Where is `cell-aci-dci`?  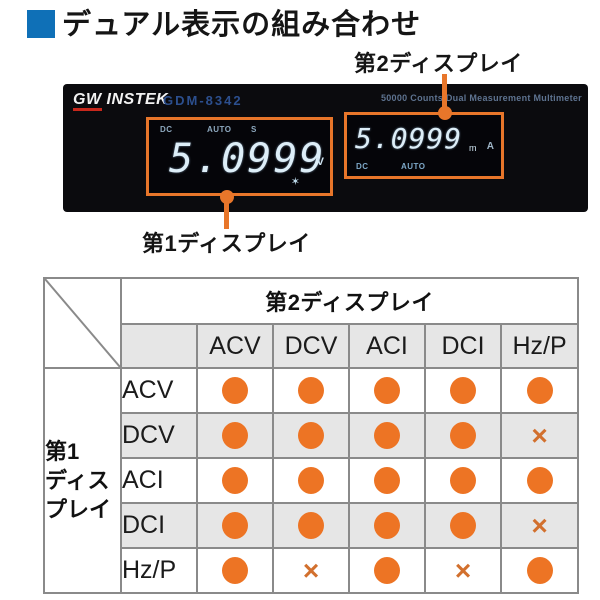 cell-aci-dci is located at coordinates (463, 480).